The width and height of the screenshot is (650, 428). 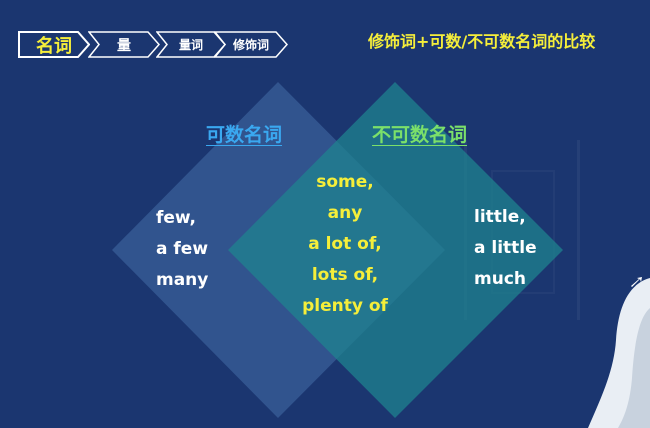 I want to click on shared-list: some, any a lot of, lots of, plenty of, so click(x=345, y=244).